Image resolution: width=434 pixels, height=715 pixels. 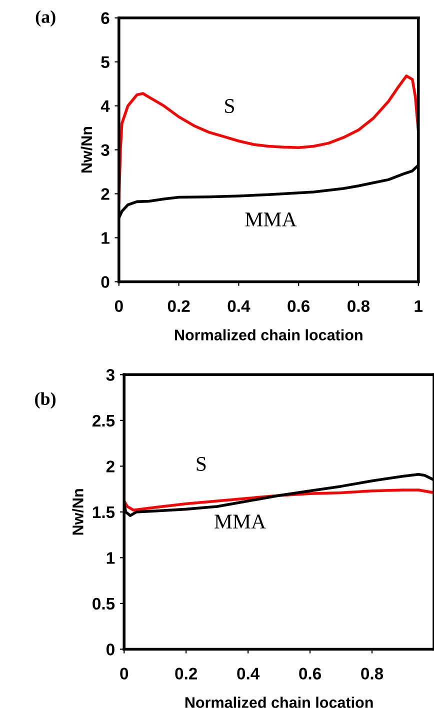 What do you see at coordinates (103, 604) in the screenshot?
I see `y-tick-label: 0.5` at bounding box center [103, 604].